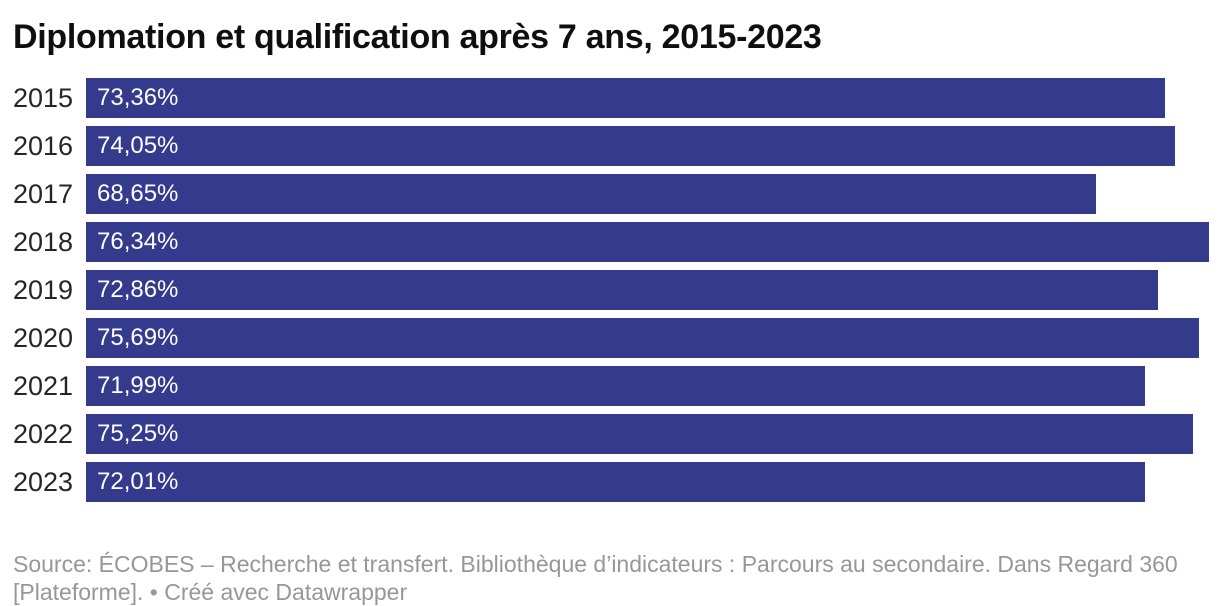 The height and width of the screenshot is (606, 1220). Describe the element at coordinates (138, 241) in the screenshot. I see `bar-value-label: 76,34%` at that location.